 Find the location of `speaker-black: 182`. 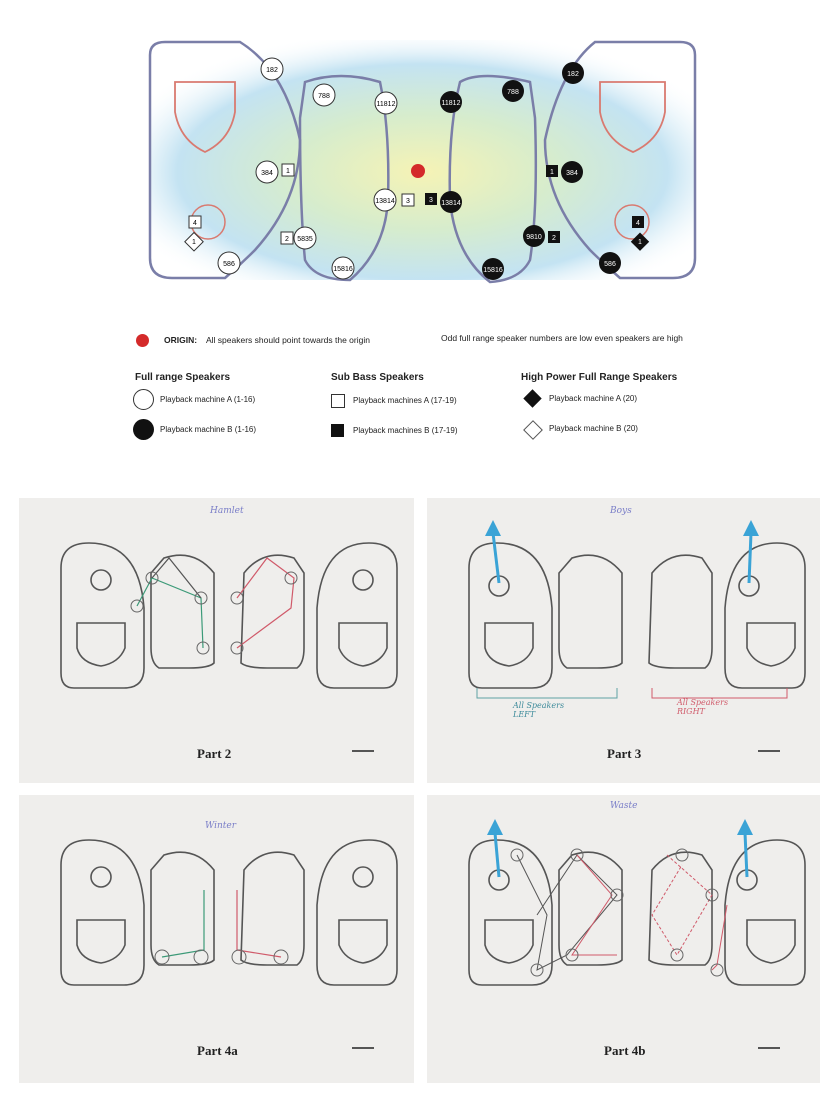

speaker-black: 182 is located at coordinates (573, 73).